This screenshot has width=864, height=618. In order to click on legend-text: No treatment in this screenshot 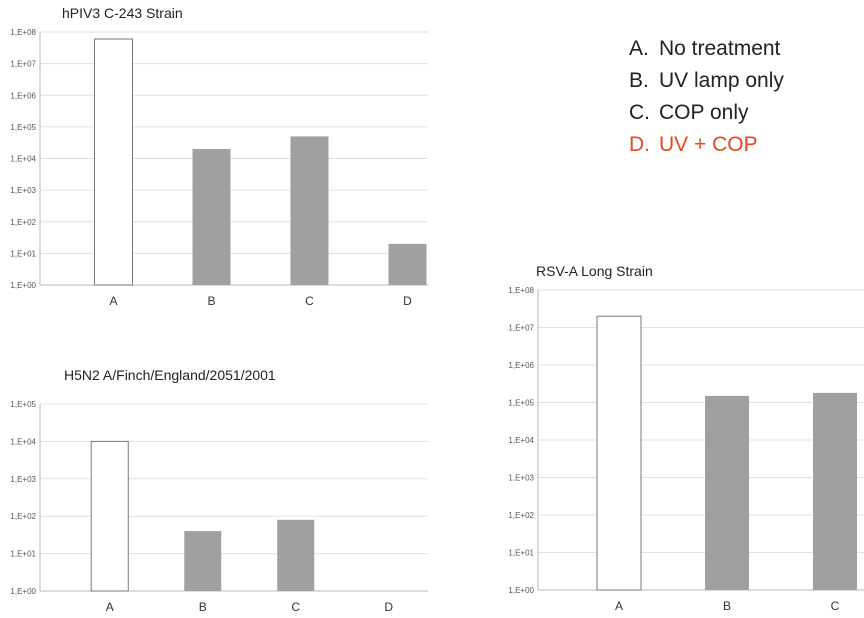, I will do `click(720, 48)`.